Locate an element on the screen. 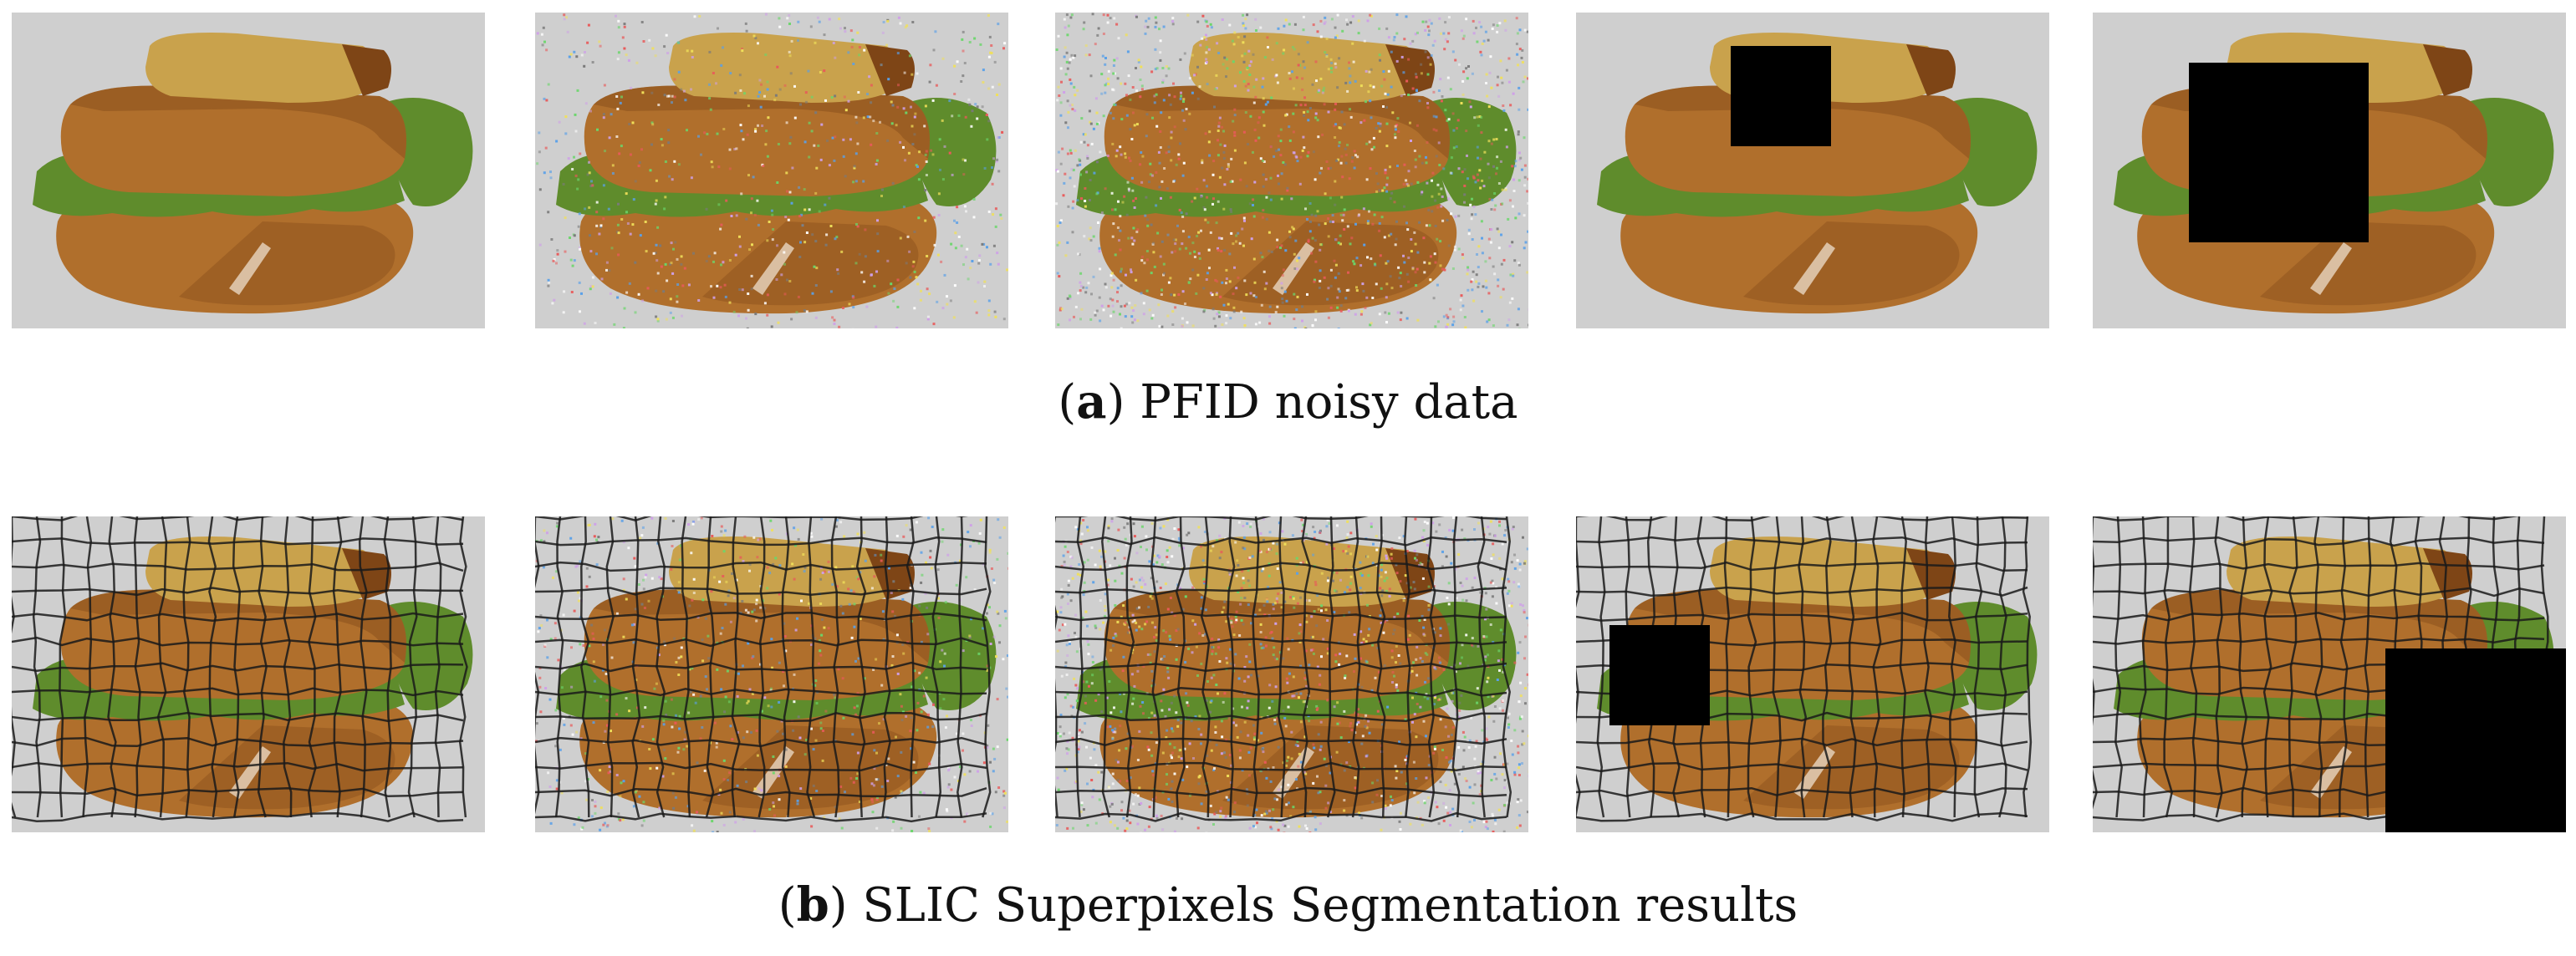  segment-panel-occlusion-small is located at coordinates (1812, 674).